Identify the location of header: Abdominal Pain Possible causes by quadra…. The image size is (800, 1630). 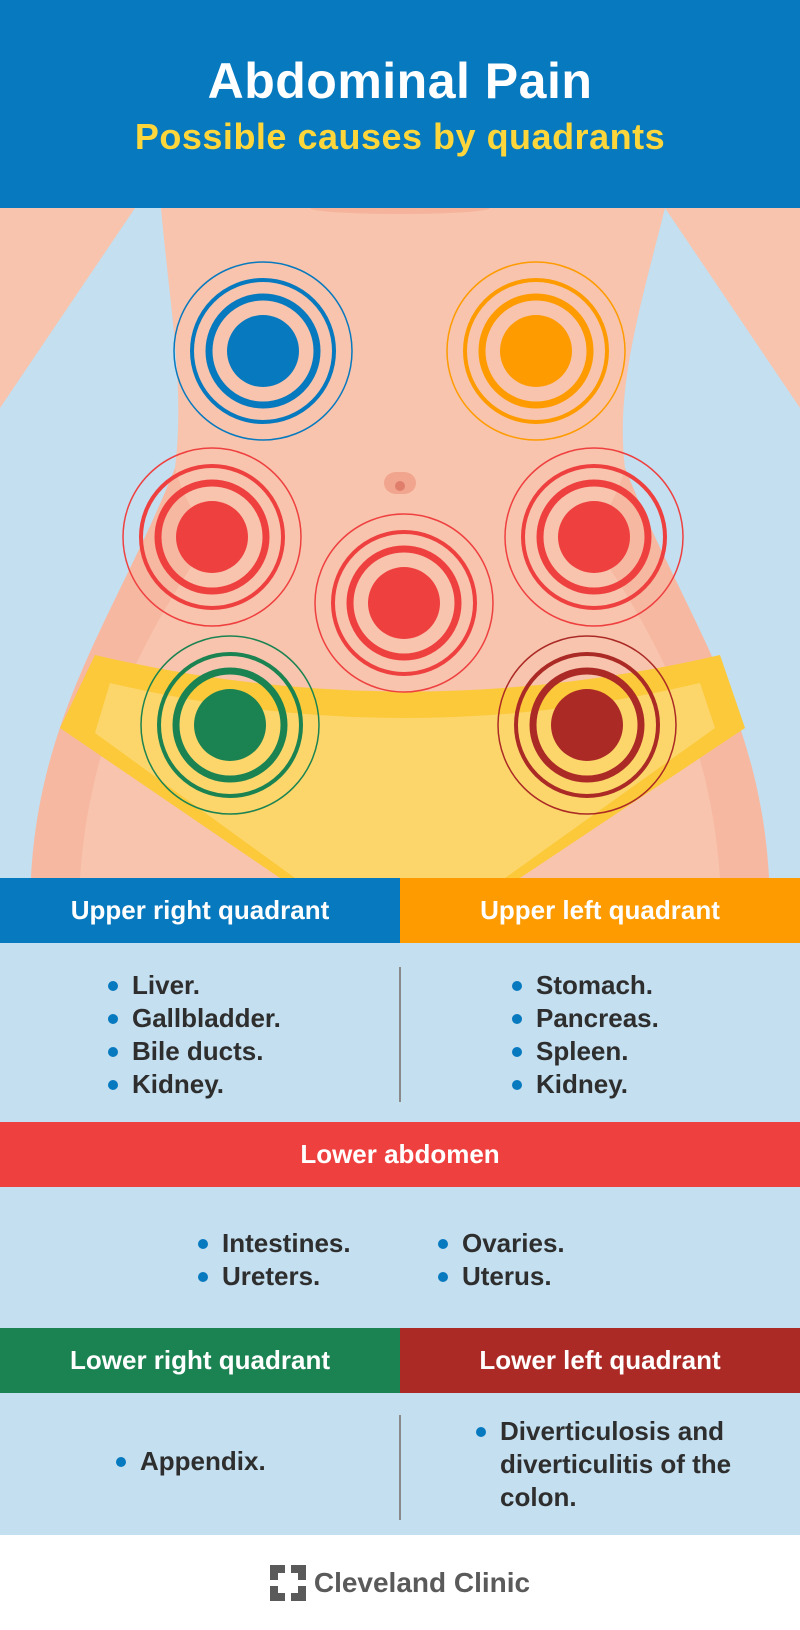
(400, 104).